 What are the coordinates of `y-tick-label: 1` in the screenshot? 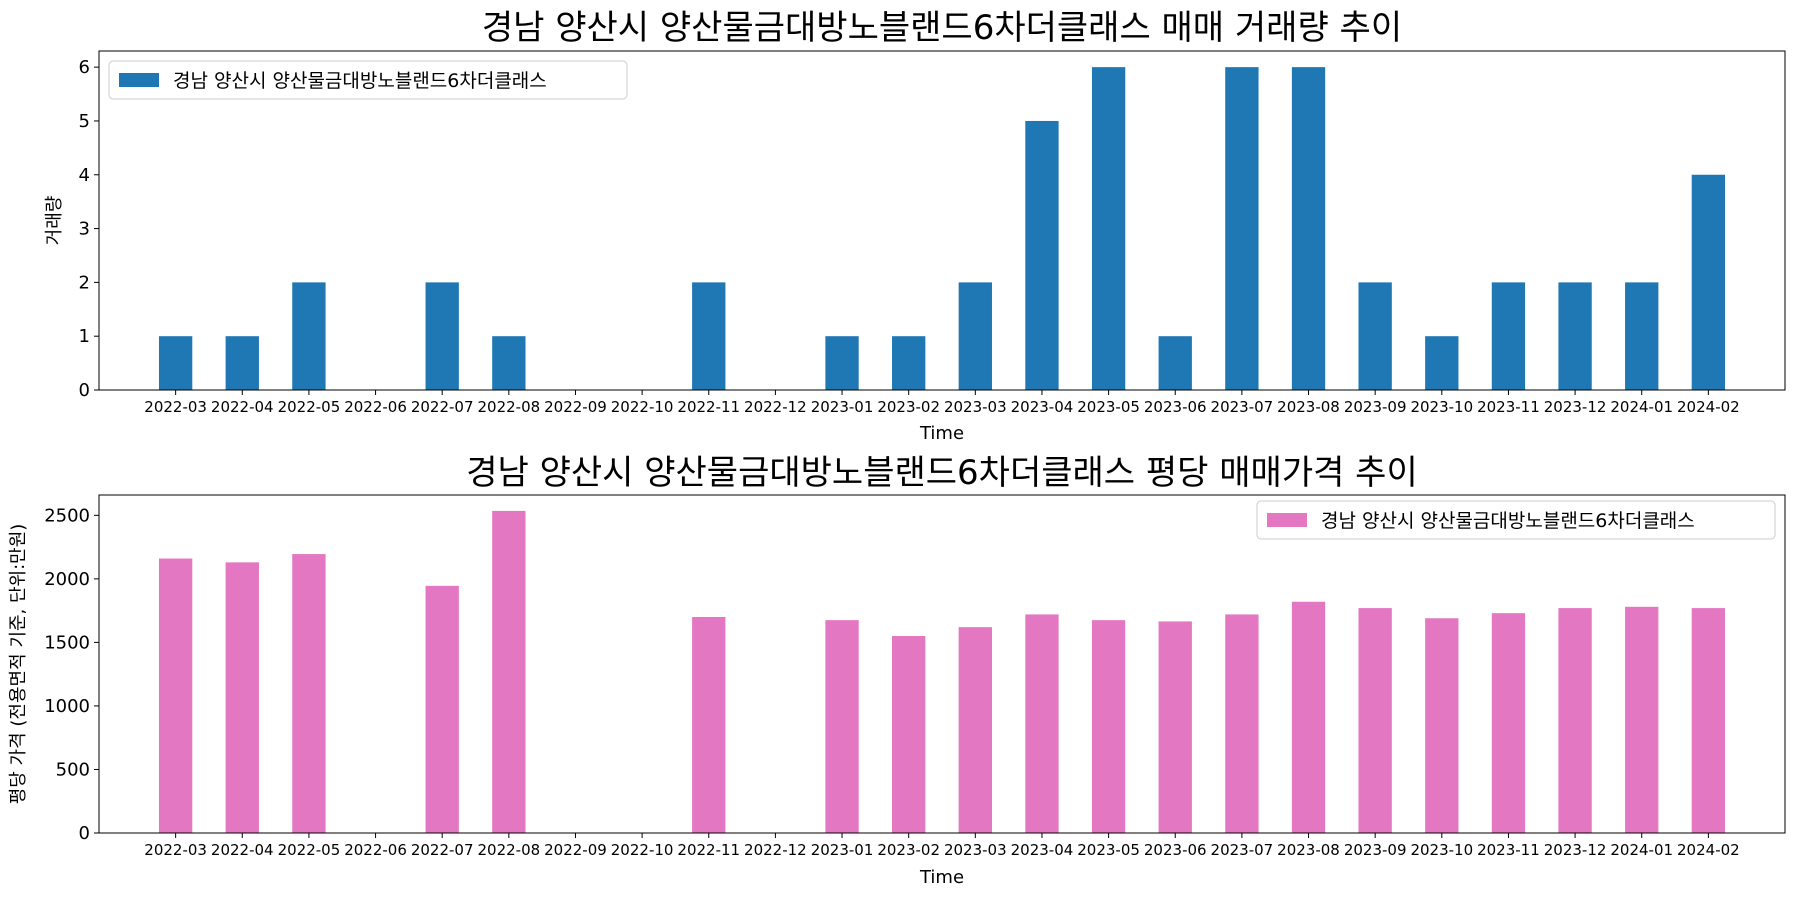 It's located at (84, 336).